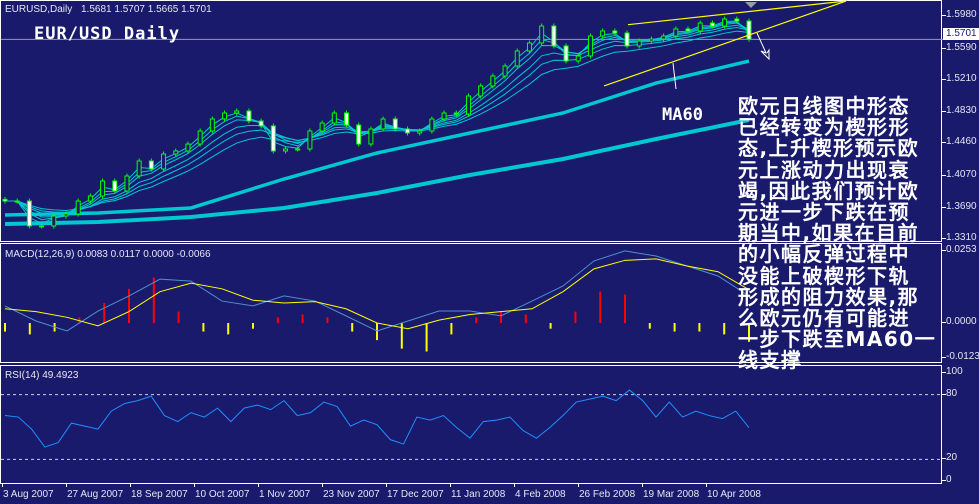 This screenshot has height=504, width=979. What do you see at coordinates (961, 111) in the screenshot?
I see `axis-label: 1.4830` at bounding box center [961, 111].